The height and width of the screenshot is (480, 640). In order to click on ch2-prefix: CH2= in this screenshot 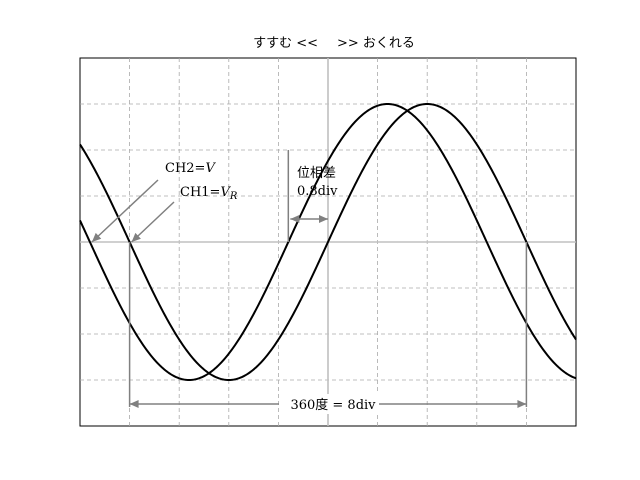, I will do `click(185, 168)`.